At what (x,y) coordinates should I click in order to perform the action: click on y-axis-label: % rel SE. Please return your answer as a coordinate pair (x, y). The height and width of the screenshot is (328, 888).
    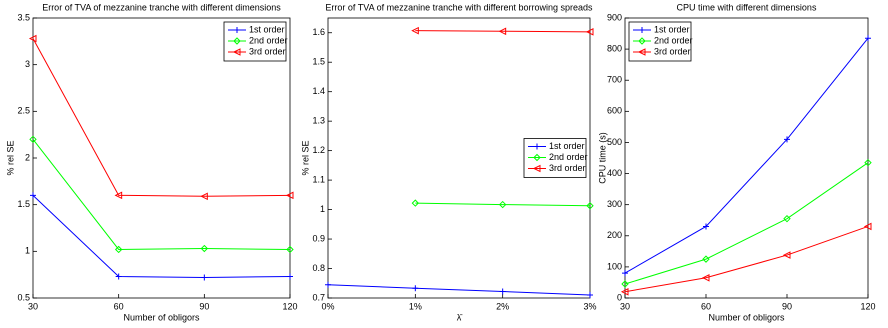
    Looking at the image, I should click on (10, 157).